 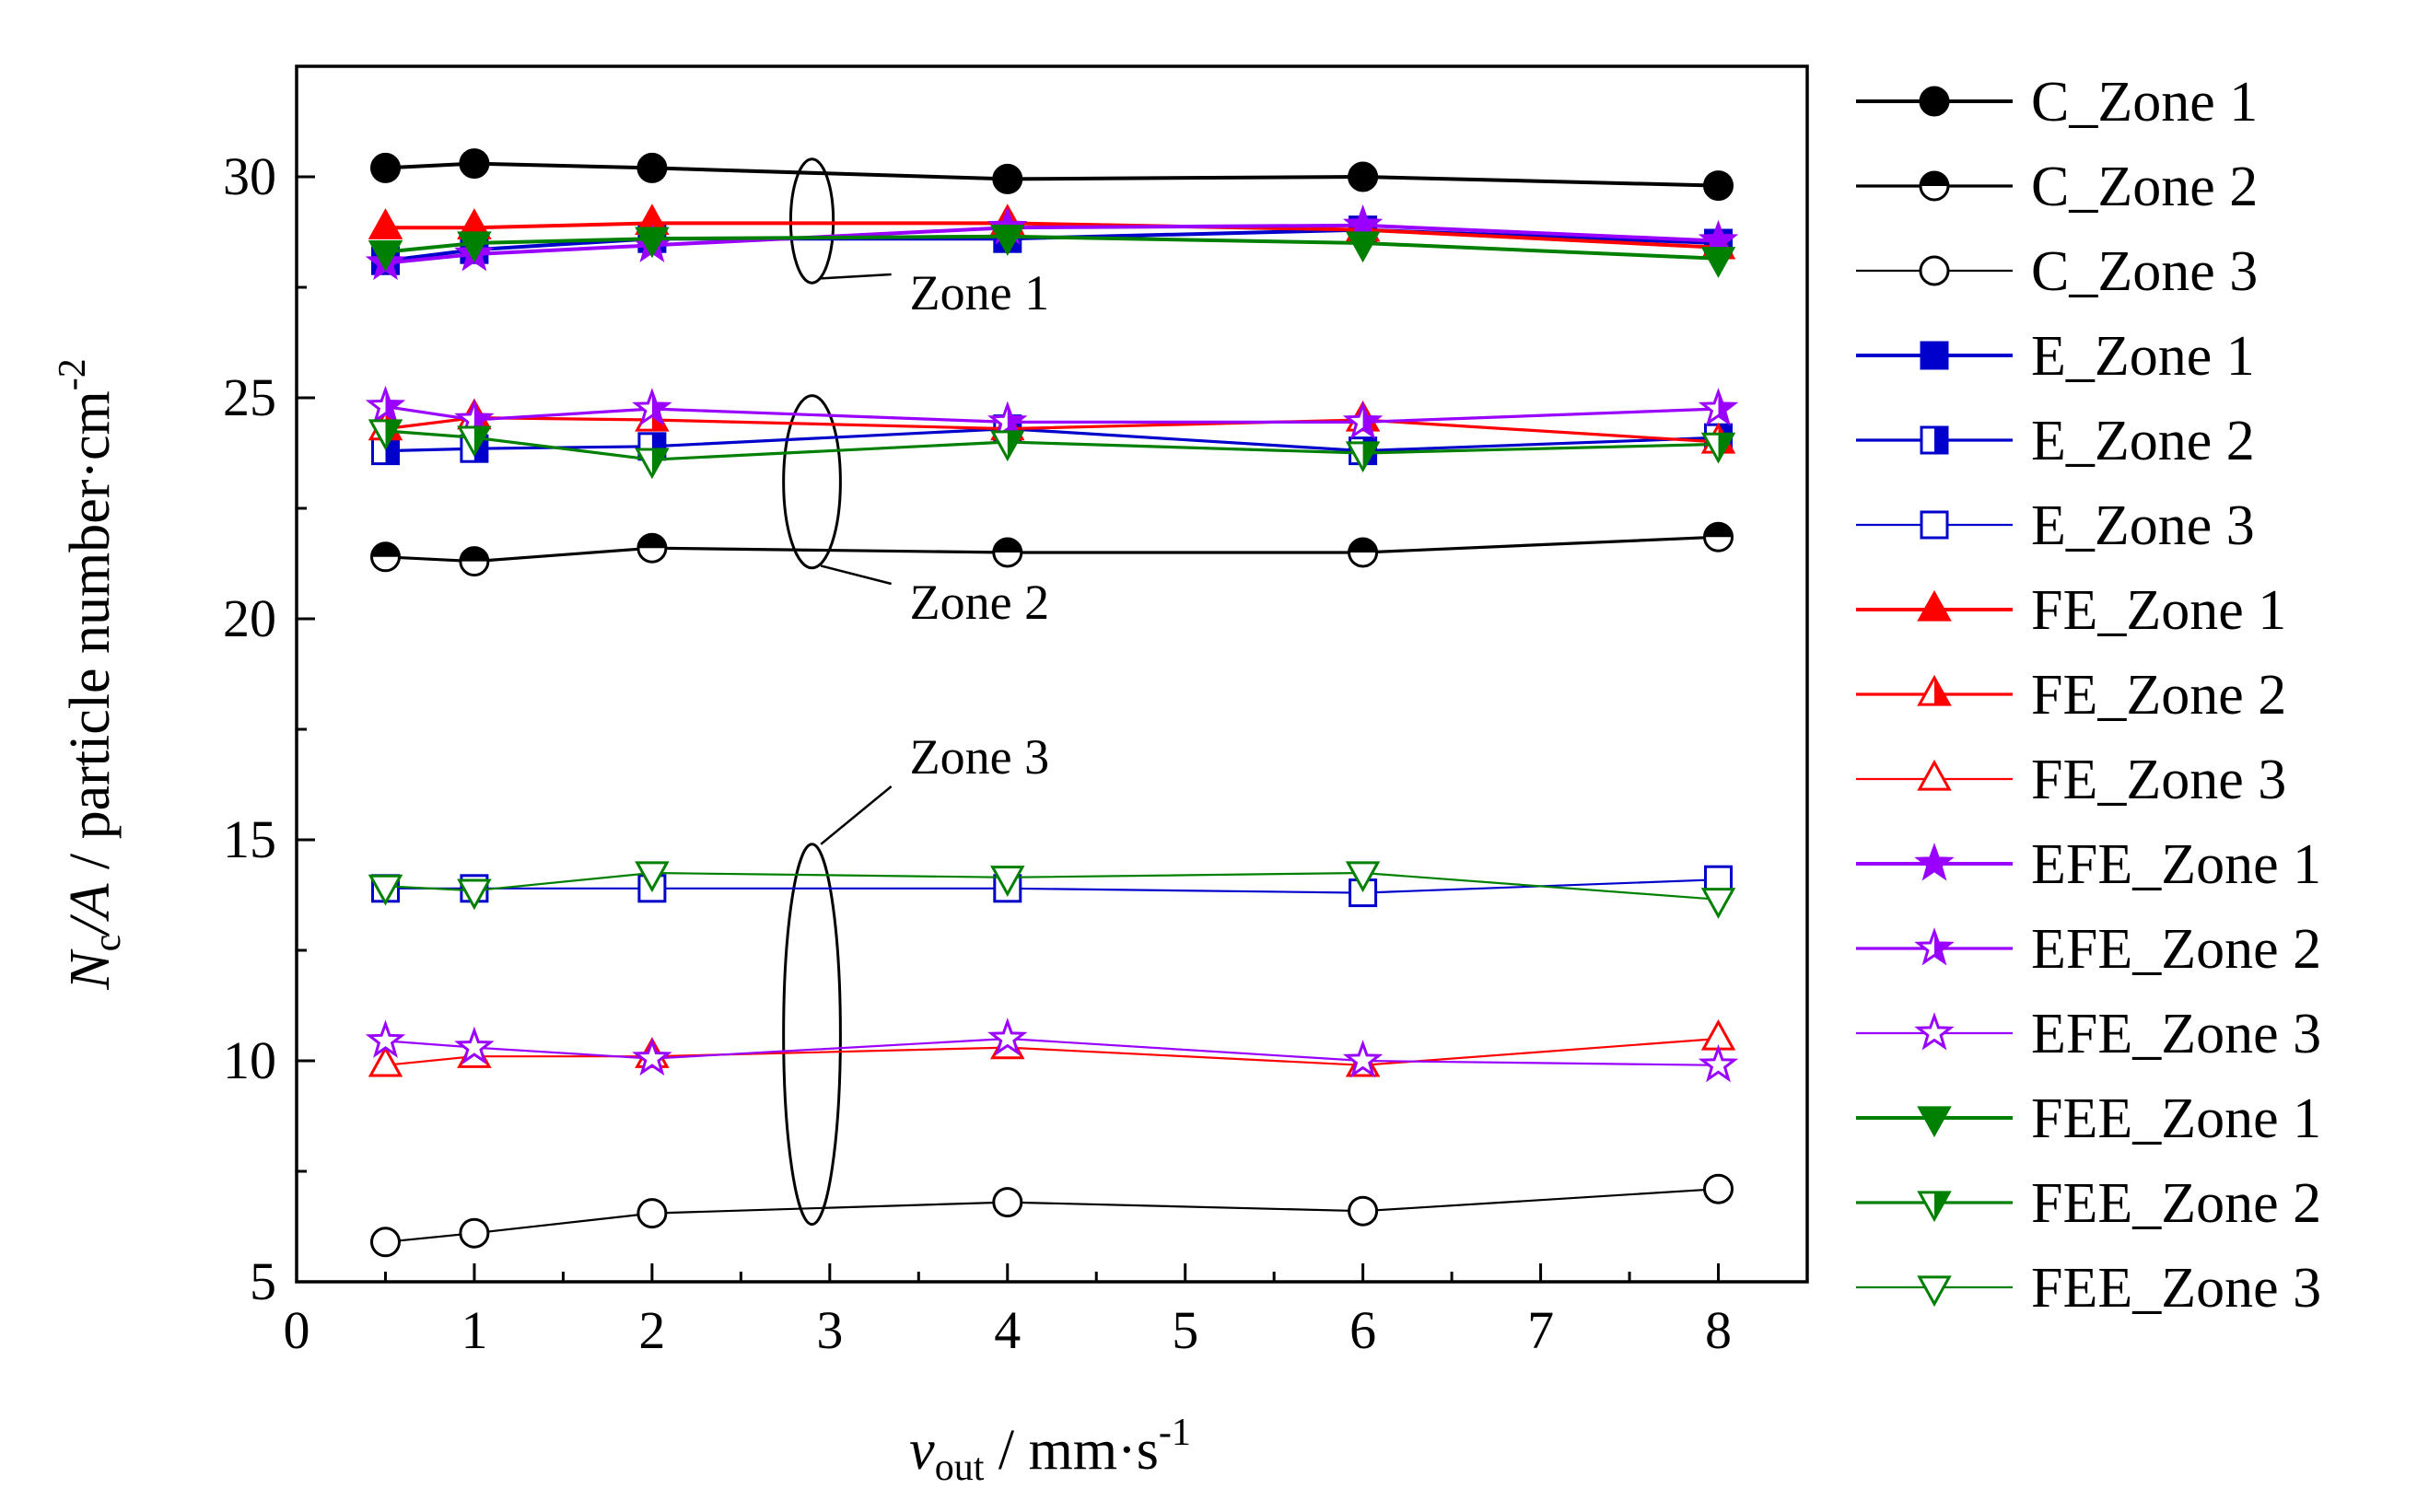 I want to click on y-tick-label: 30, so click(x=250, y=176).